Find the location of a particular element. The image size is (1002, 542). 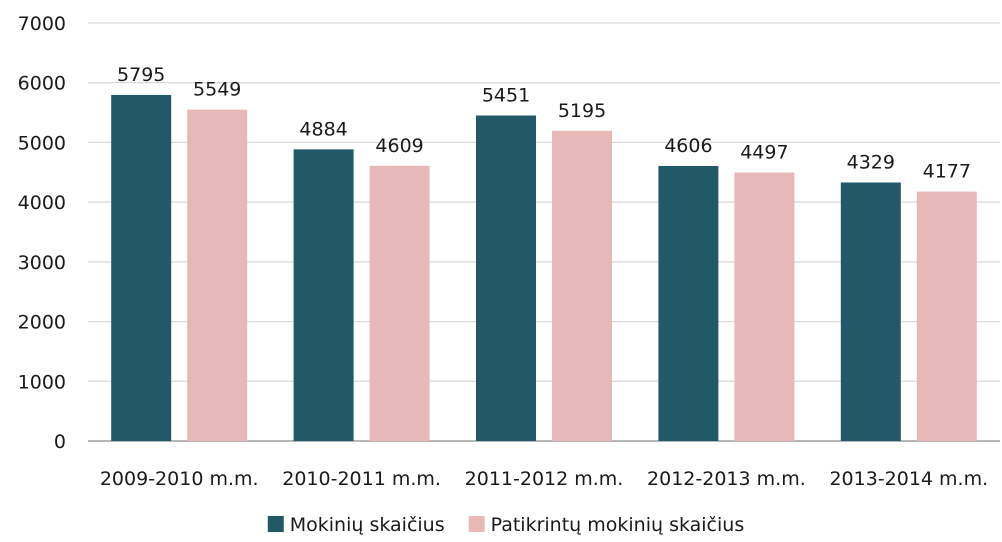

data-label: 5549 is located at coordinates (217, 90).